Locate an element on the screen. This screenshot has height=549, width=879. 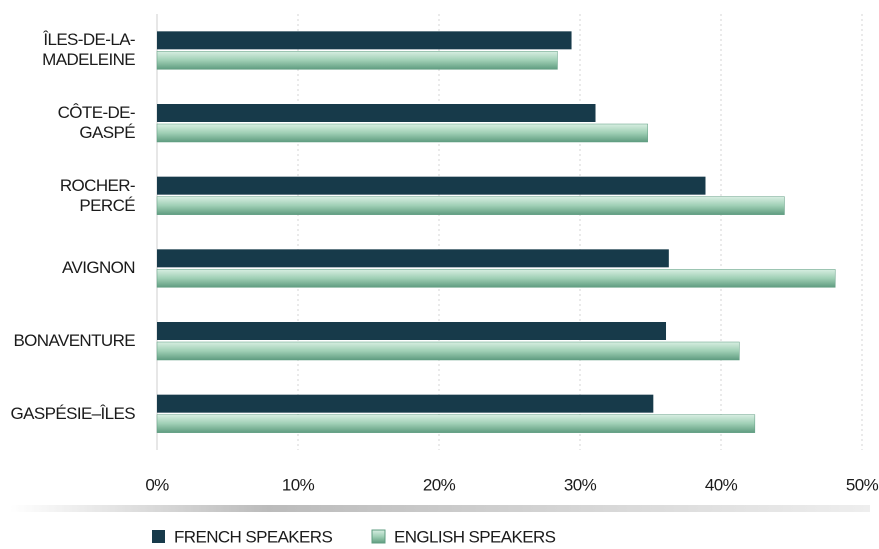
y-tick-label: CÔTE-DE-GASPÉ is located at coordinates (96, 122).